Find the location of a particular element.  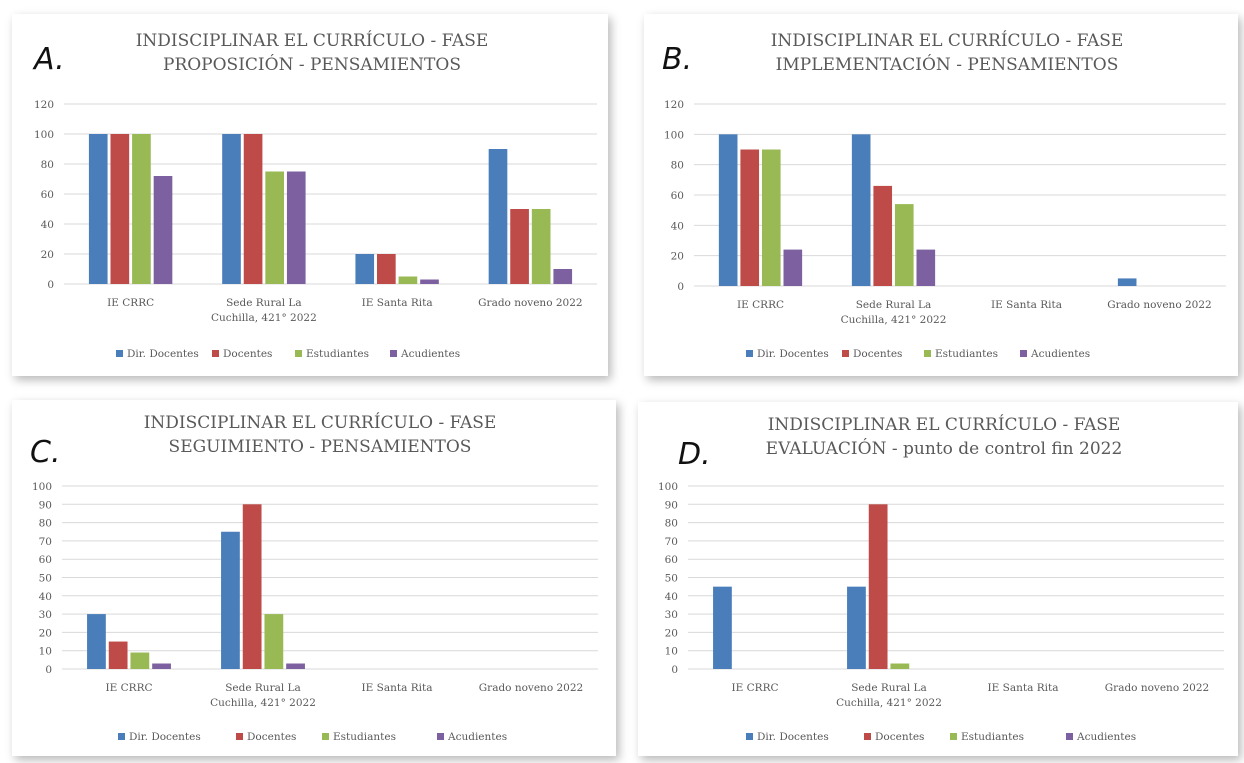

chart-title-line: EVALUACIÓN - punto de control fin 2022 is located at coordinates (944, 448).